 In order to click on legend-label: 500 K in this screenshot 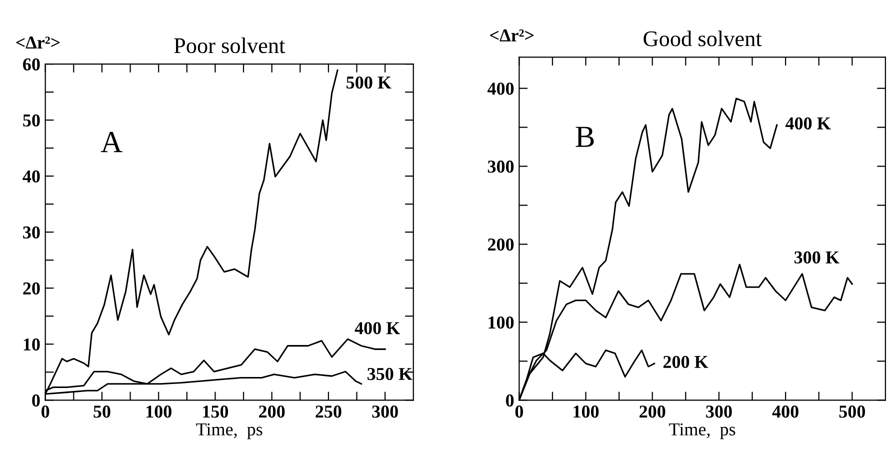, I will do `click(369, 82)`.